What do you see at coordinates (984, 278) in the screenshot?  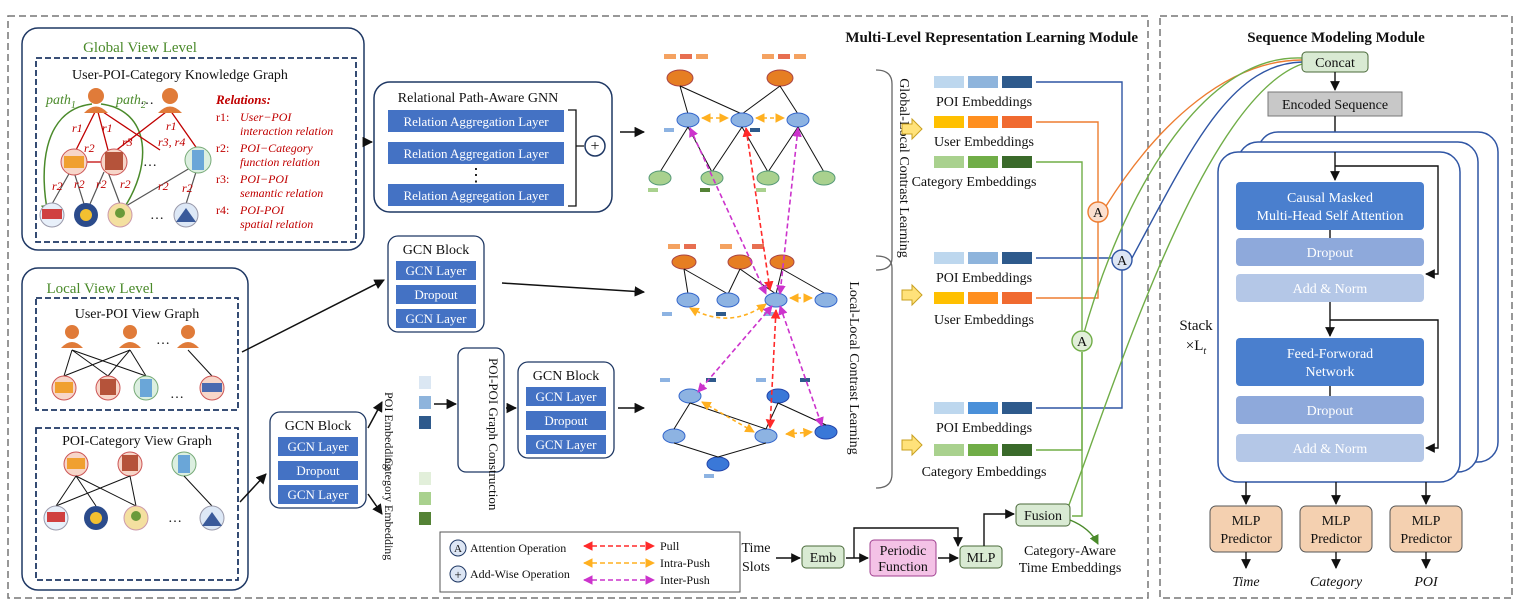 I see `poi-emb-ul: POI Embeddings` at bounding box center [984, 278].